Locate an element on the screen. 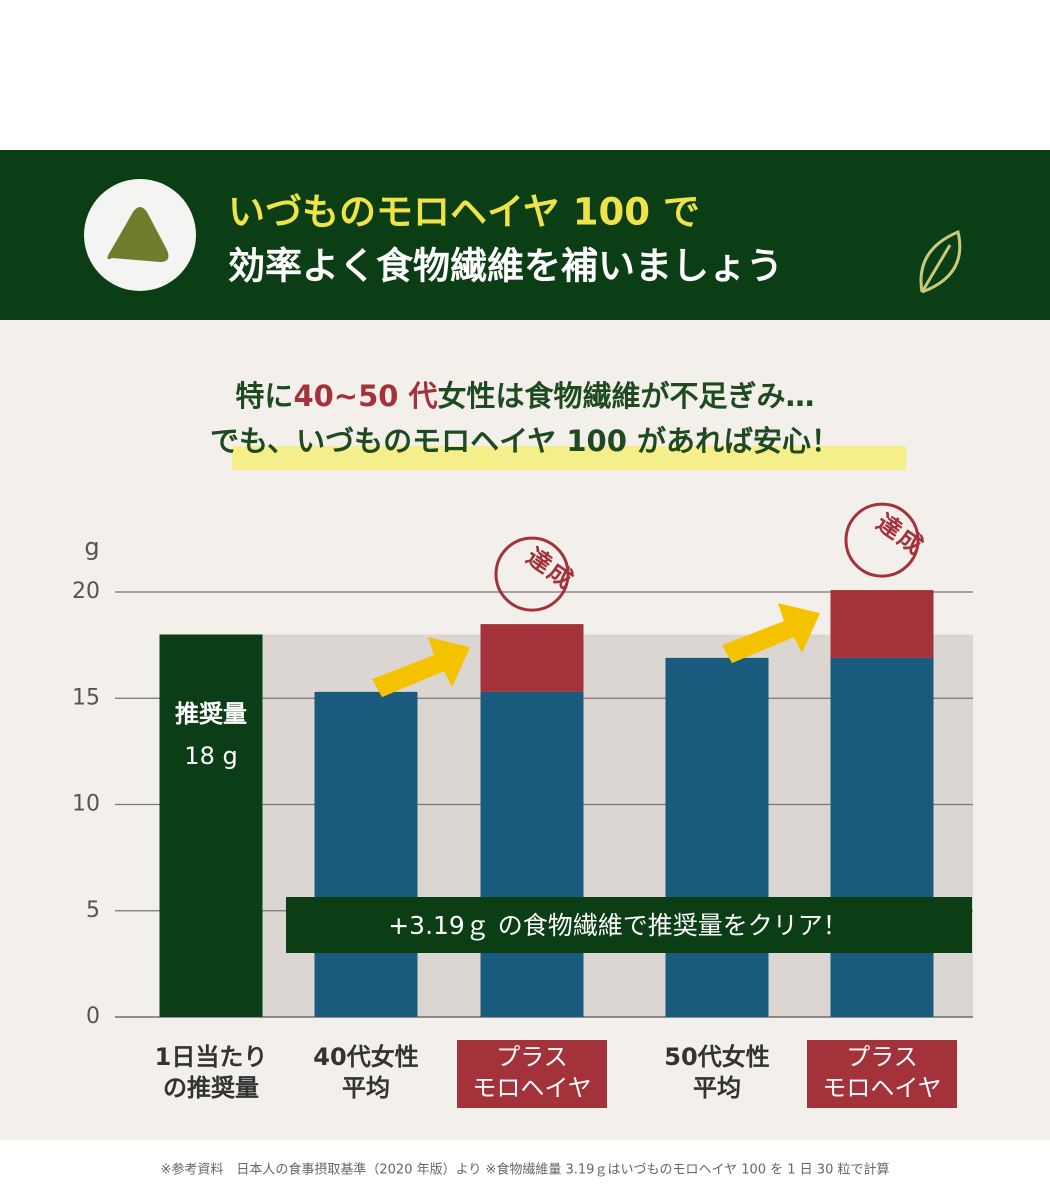 The width and height of the screenshot is (1050, 1200). y-unit: g is located at coordinates (91, 547).